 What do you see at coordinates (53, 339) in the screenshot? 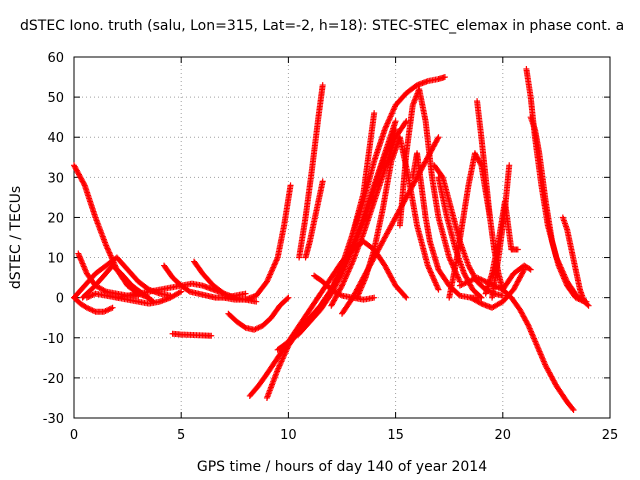
I see `y-tick-label: -10` at bounding box center [53, 339].